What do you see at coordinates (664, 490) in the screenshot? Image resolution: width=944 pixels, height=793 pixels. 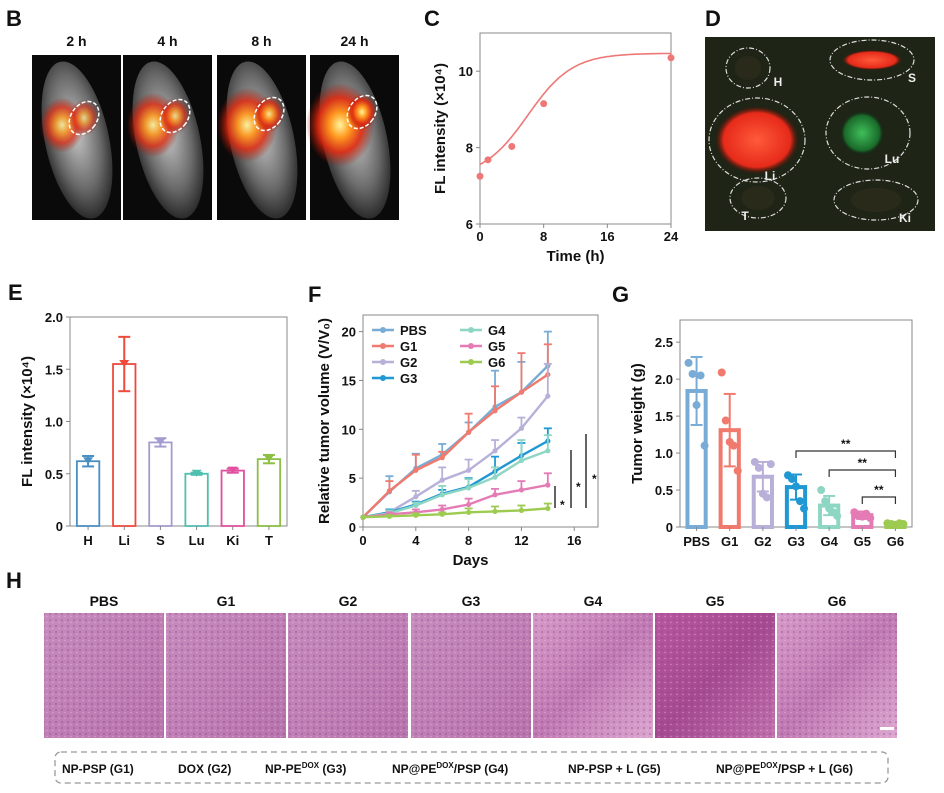 I see `y-tick-label: 0.5` at bounding box center [664, 490].